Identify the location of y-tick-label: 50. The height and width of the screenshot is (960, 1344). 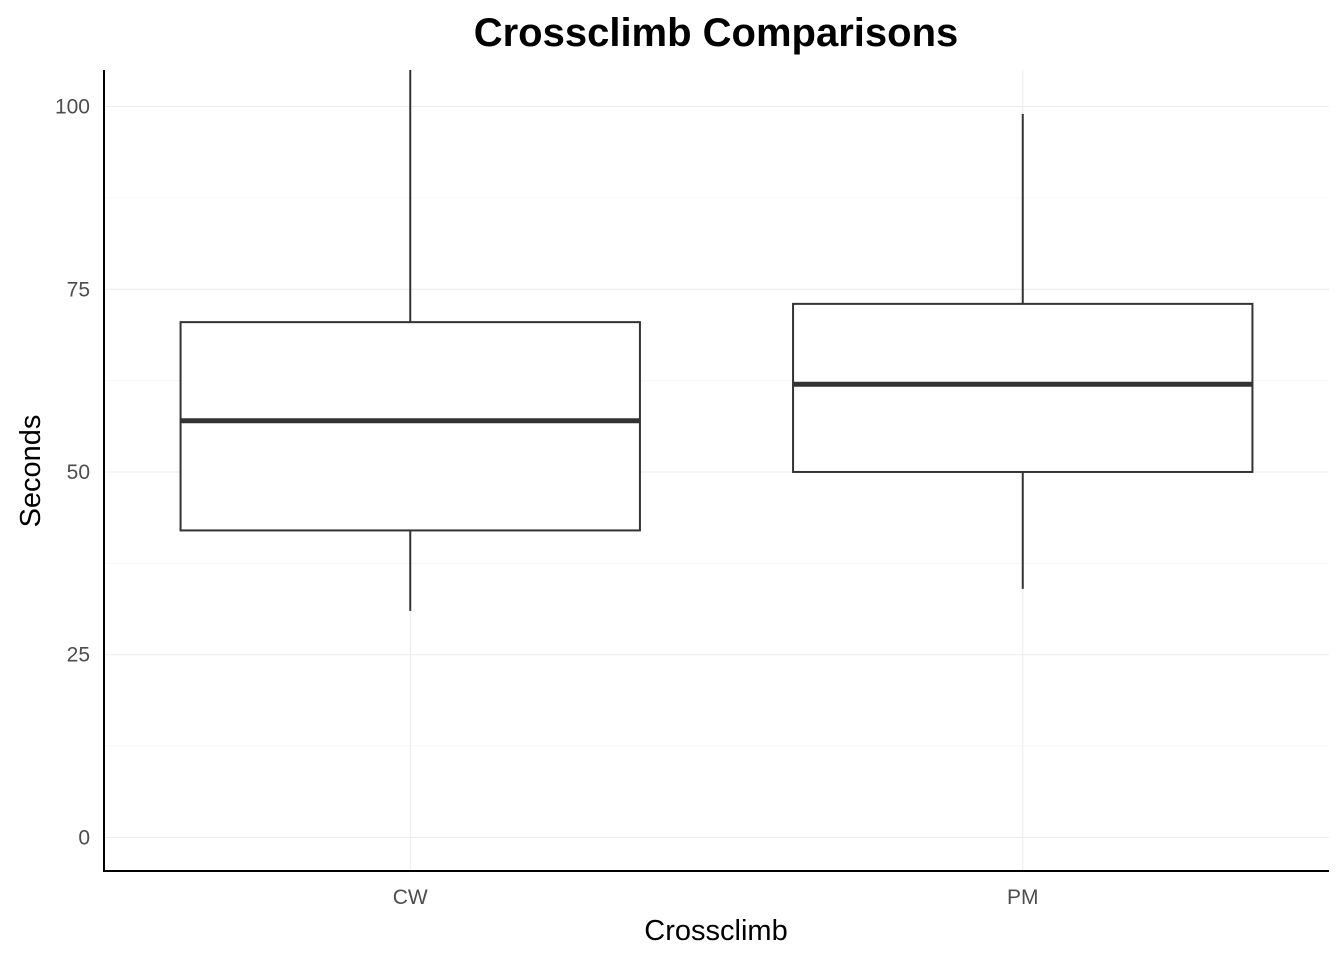
(78, 472).